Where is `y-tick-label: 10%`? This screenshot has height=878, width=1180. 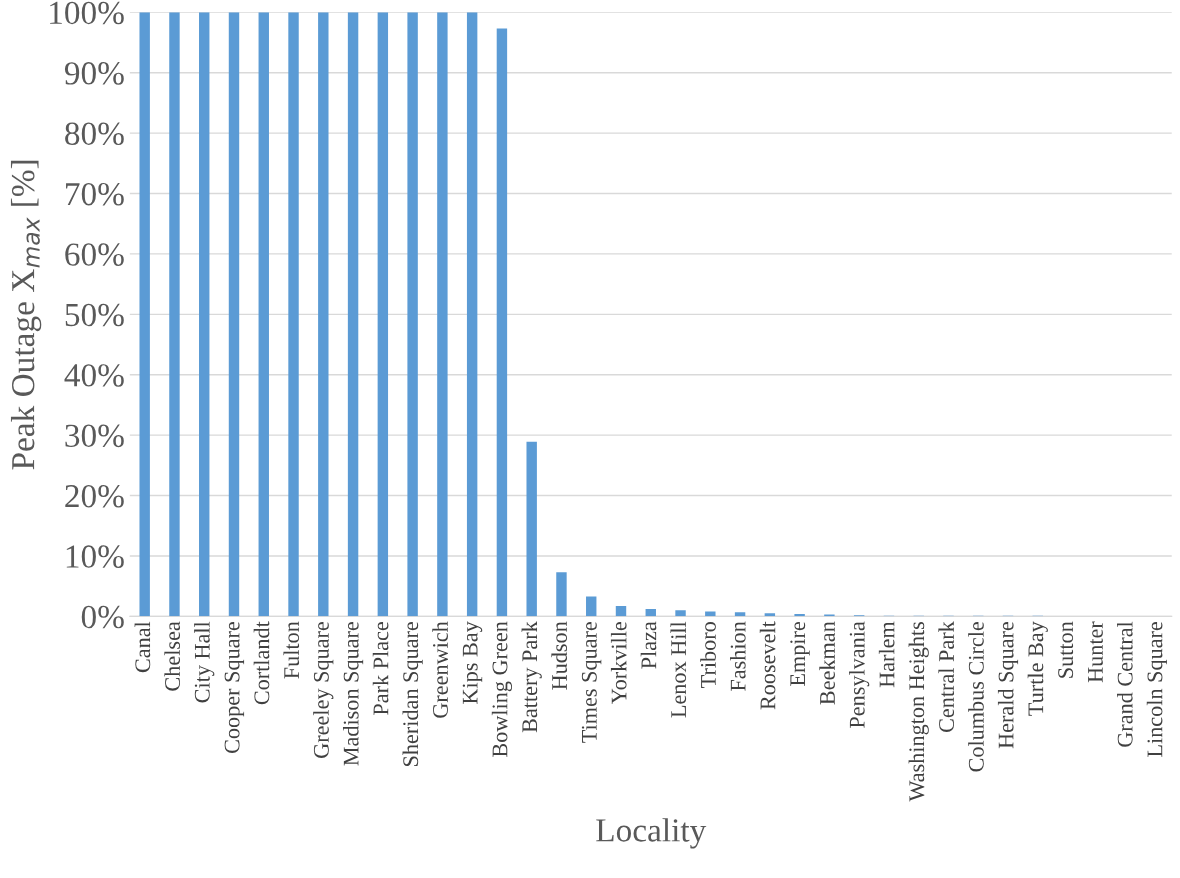
y-tick-label: 10% is located at coordinates (95, 556).